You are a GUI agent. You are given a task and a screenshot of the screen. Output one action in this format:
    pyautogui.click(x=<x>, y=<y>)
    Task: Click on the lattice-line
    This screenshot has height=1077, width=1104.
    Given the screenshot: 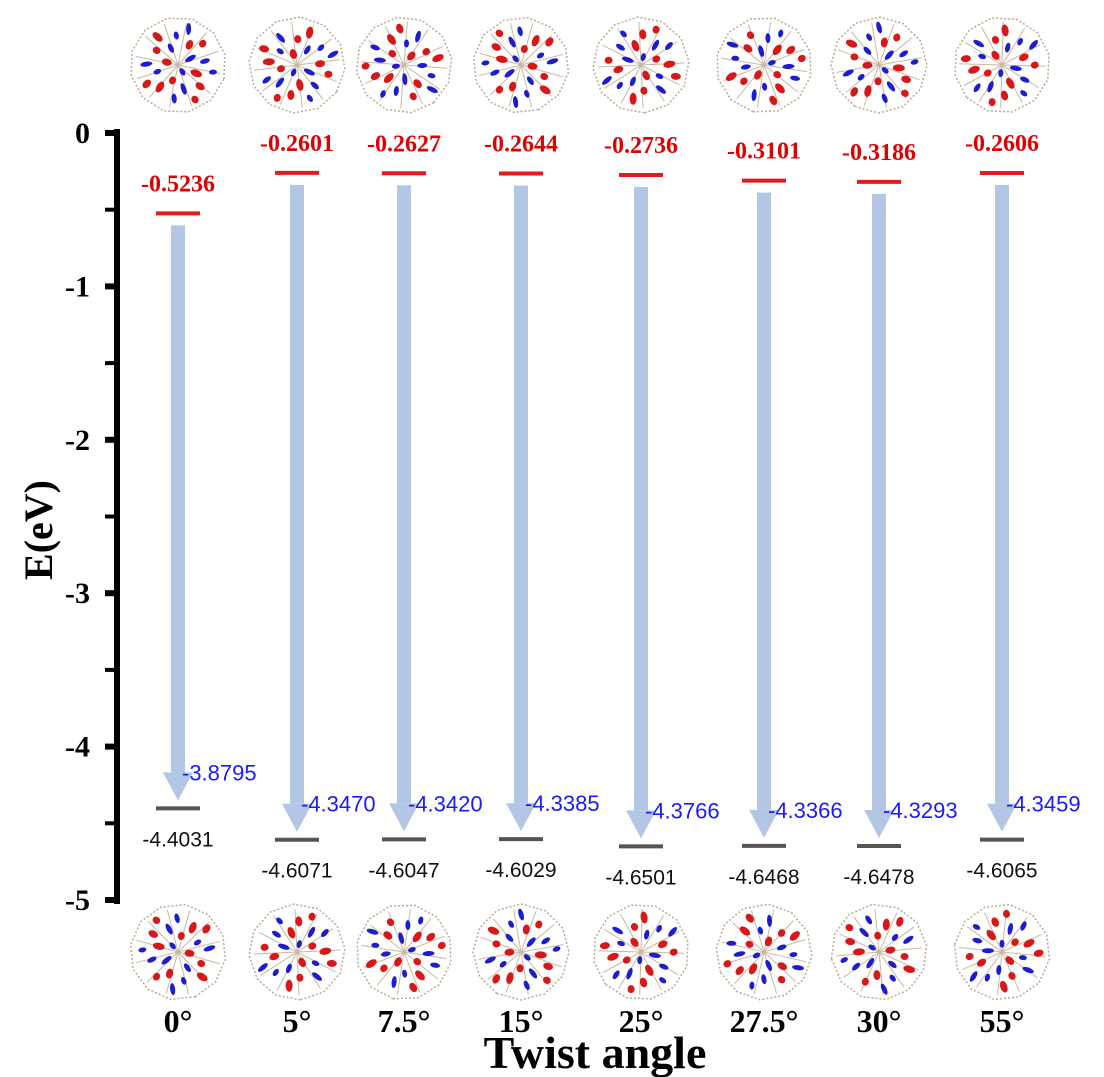 What is the action you would take?
    pyautogui.click(x=879, y=65)
    